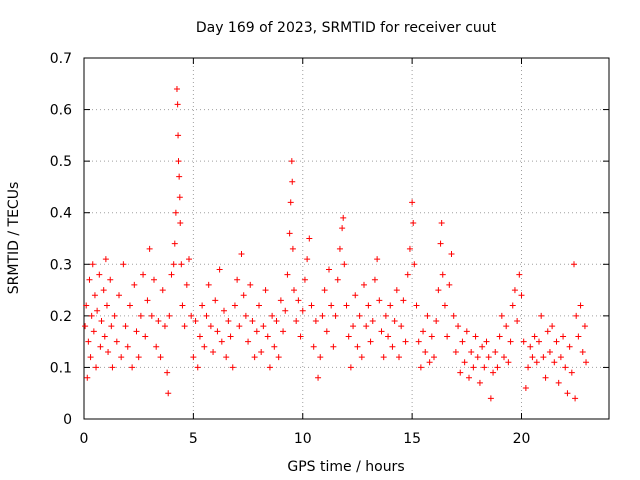 The width and height of the screenshot is (640, 480). Describe the element at coordinates (412, 439) in the screenshot. I see `x-tick-label: 15` at that location.